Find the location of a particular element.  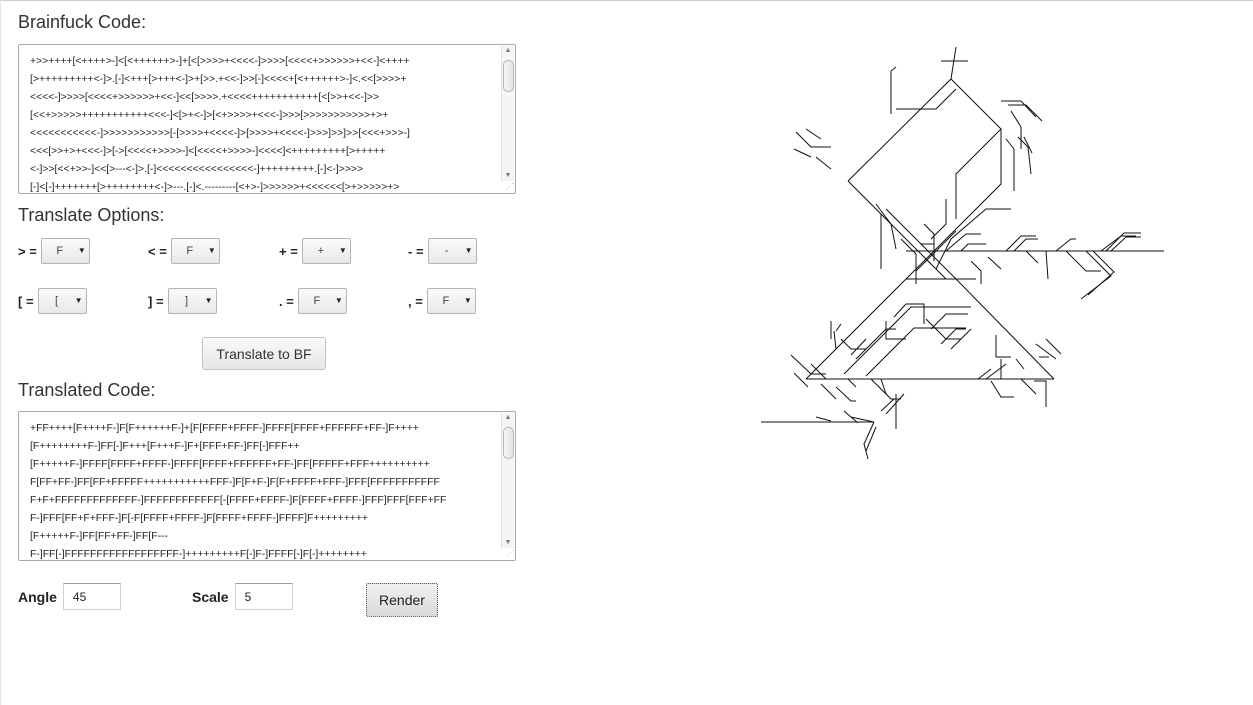

option-minus-value: - is located at coordinates (446, 251).